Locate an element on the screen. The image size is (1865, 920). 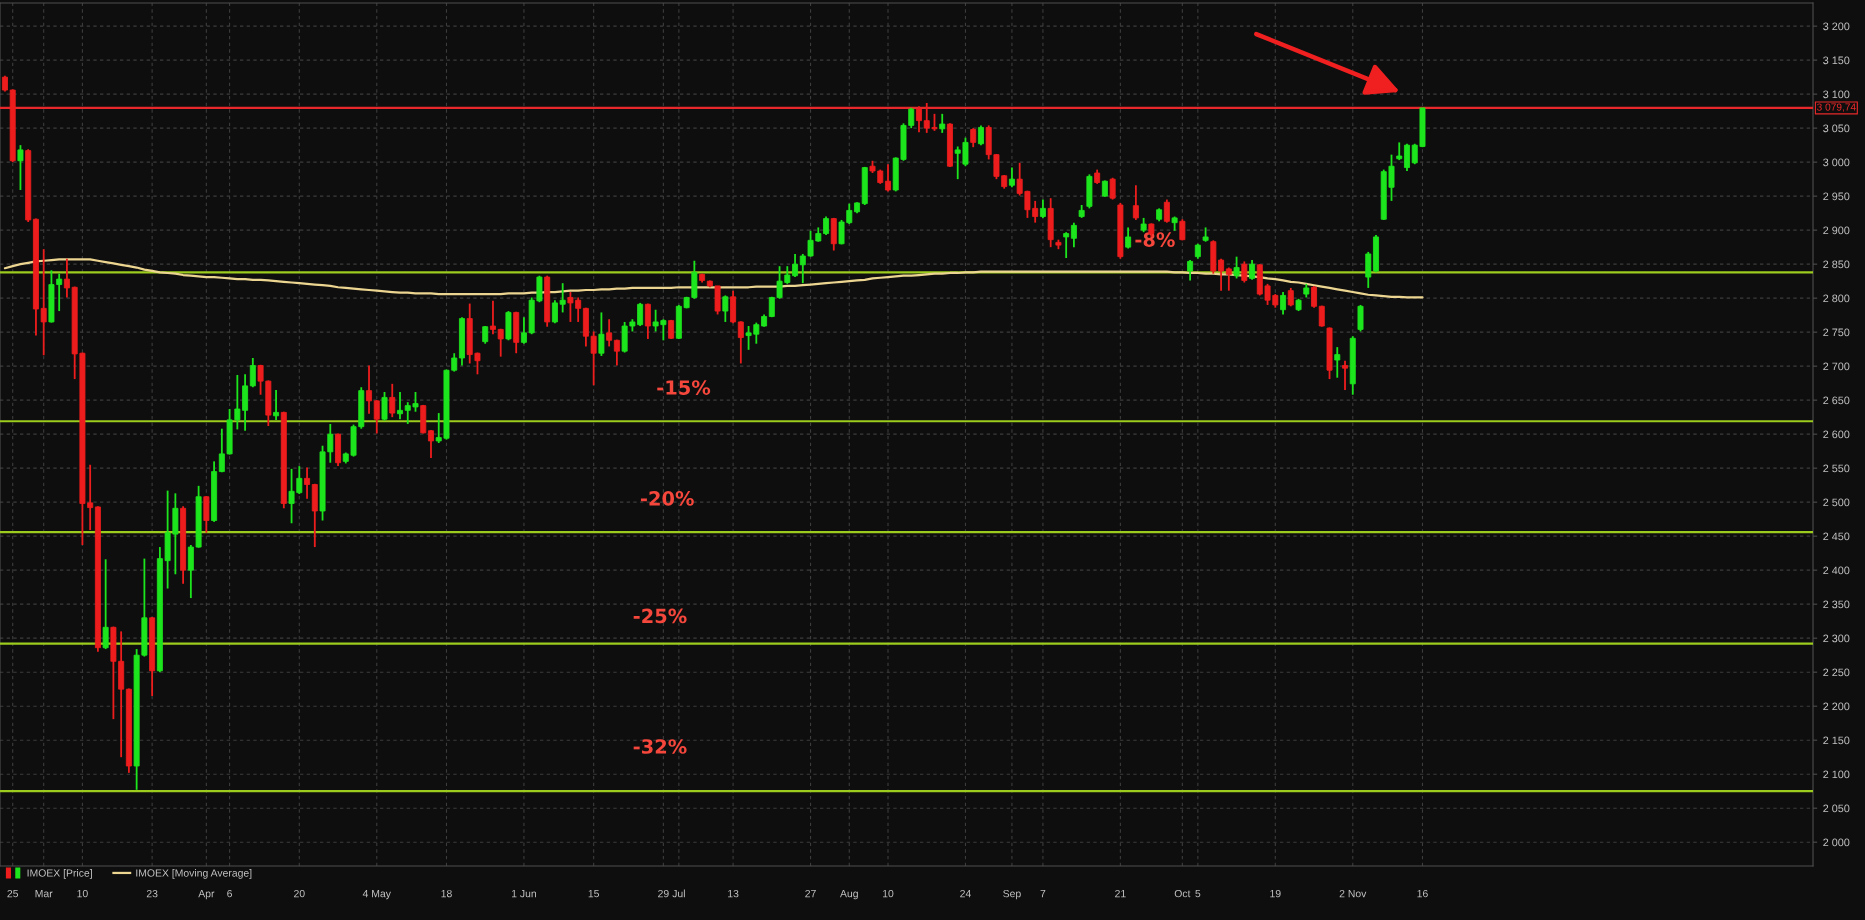
x-tick-label: 25 is located at coordinates (13, 893).